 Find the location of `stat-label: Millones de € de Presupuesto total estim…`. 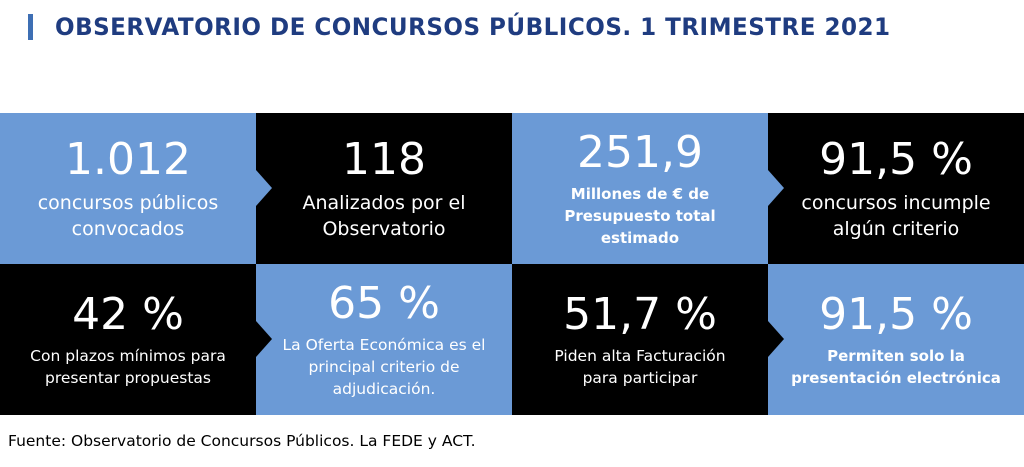

stat-label: Millones de € de Presupuesto total estim… is located at coordinates (639, 216).